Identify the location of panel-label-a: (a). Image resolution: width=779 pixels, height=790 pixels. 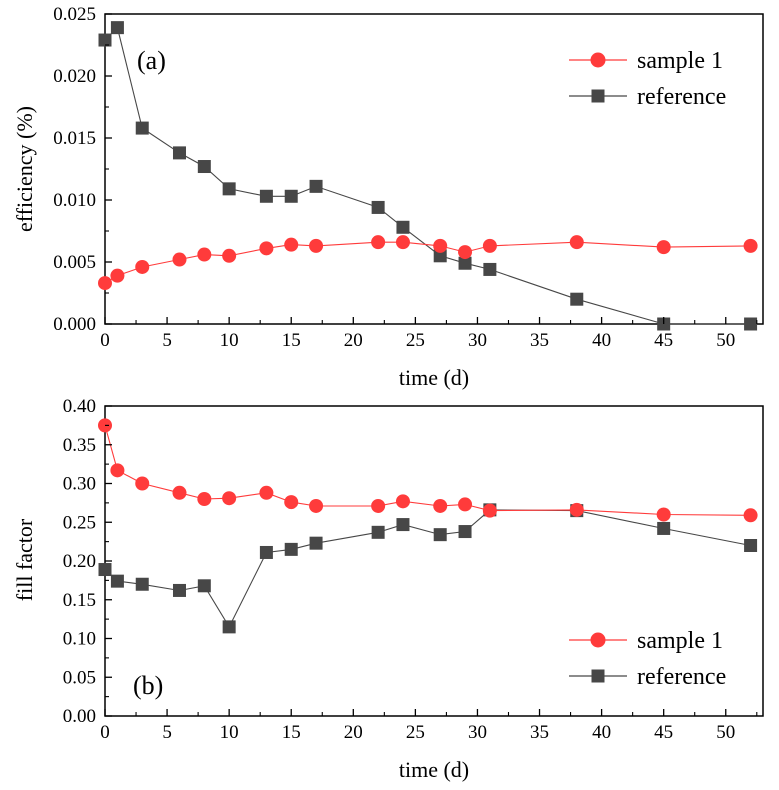
(151, 60).